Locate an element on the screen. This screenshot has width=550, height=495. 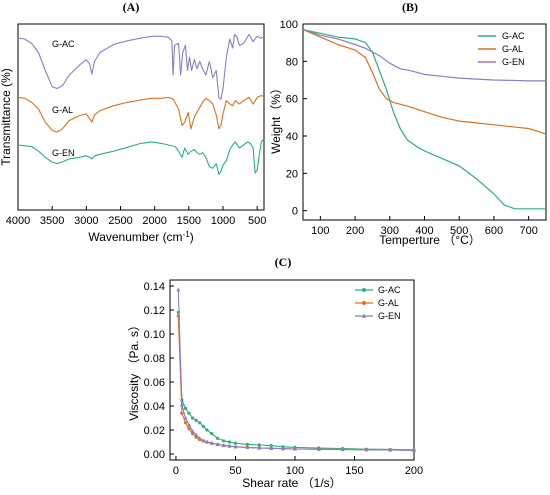
panel-b-y-tick-label: 40 is located at coordinates (292, 137).